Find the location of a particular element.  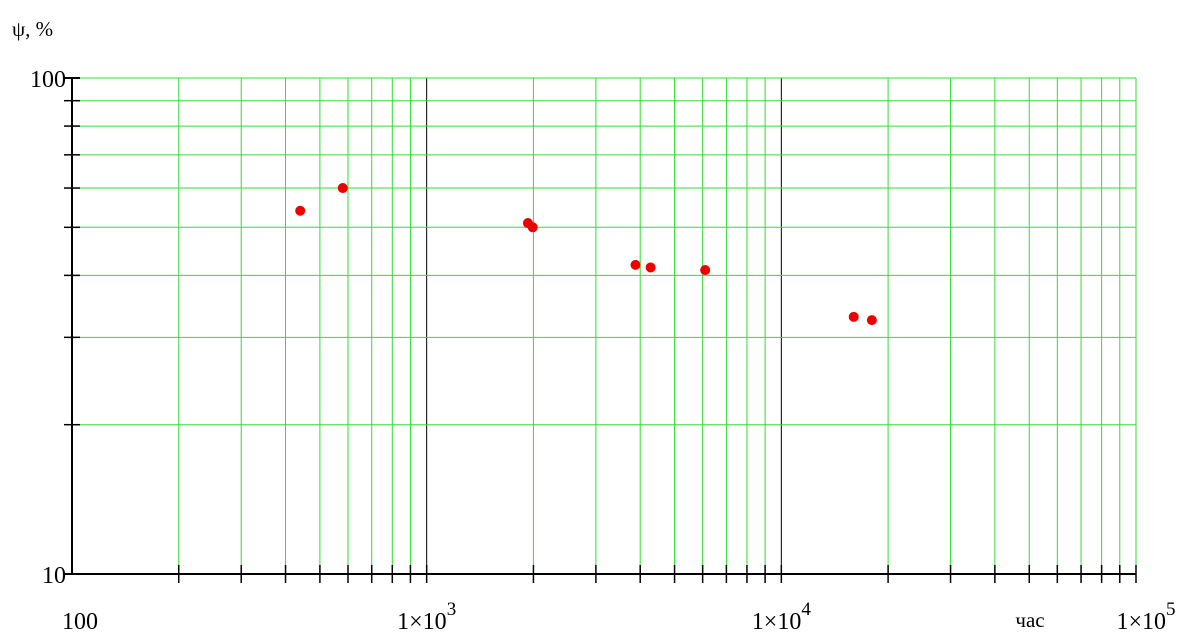

x-axis-label: час is located at coordinates (1029, 620).